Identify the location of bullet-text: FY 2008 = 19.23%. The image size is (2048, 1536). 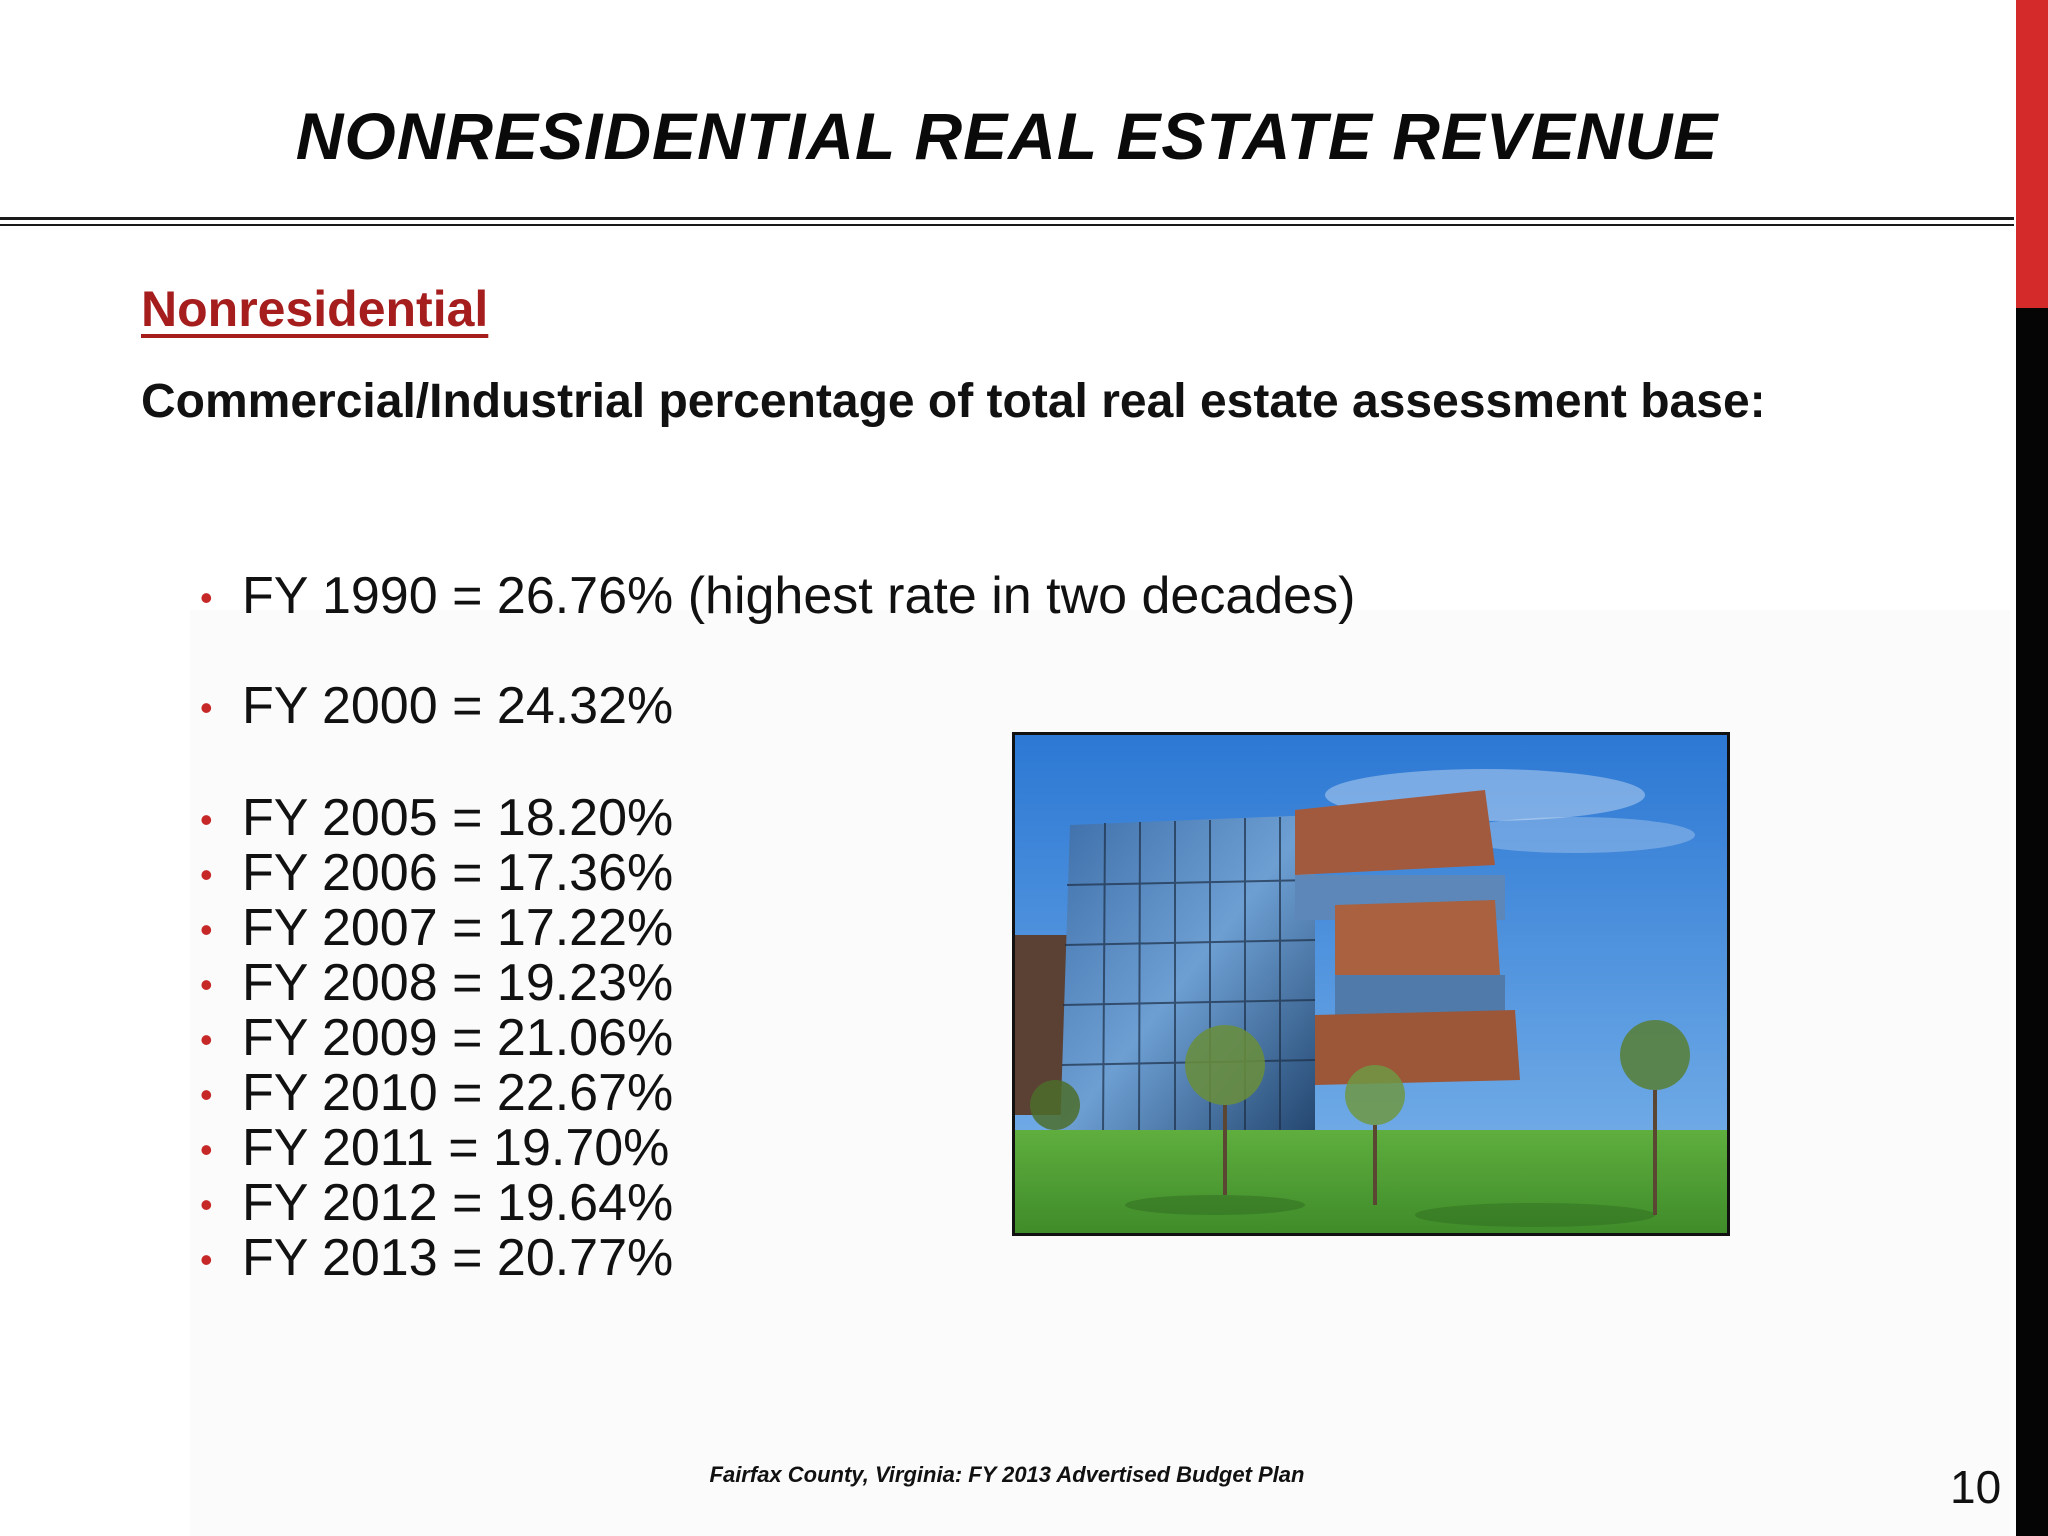
(458, 983).